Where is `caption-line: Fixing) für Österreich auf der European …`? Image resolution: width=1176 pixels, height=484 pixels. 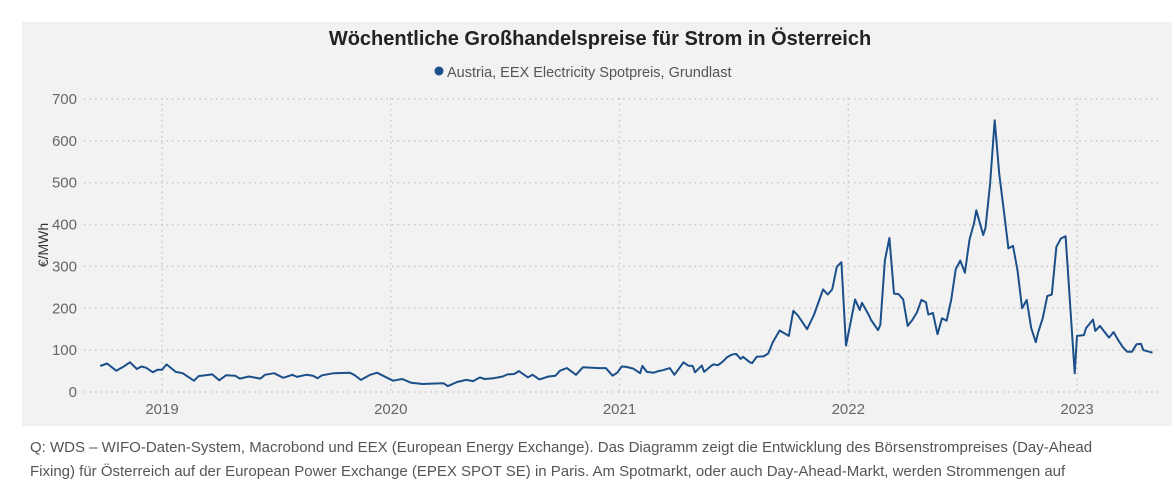
caption-line: Fixing) für Österreich auf der European … is located at coordinates (548, 471).